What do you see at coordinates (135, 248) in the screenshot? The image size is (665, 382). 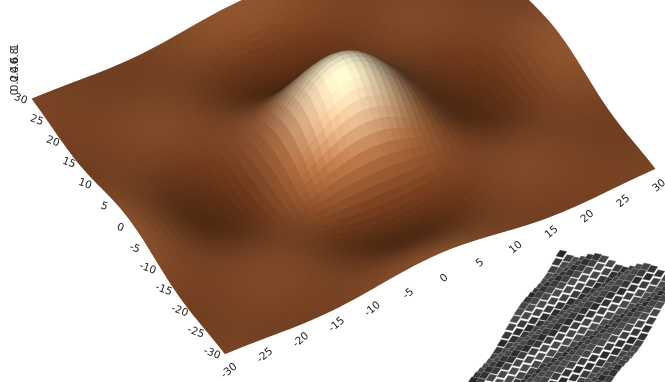 I see `y-tick-label: -5` at bounding box center [135, 248].